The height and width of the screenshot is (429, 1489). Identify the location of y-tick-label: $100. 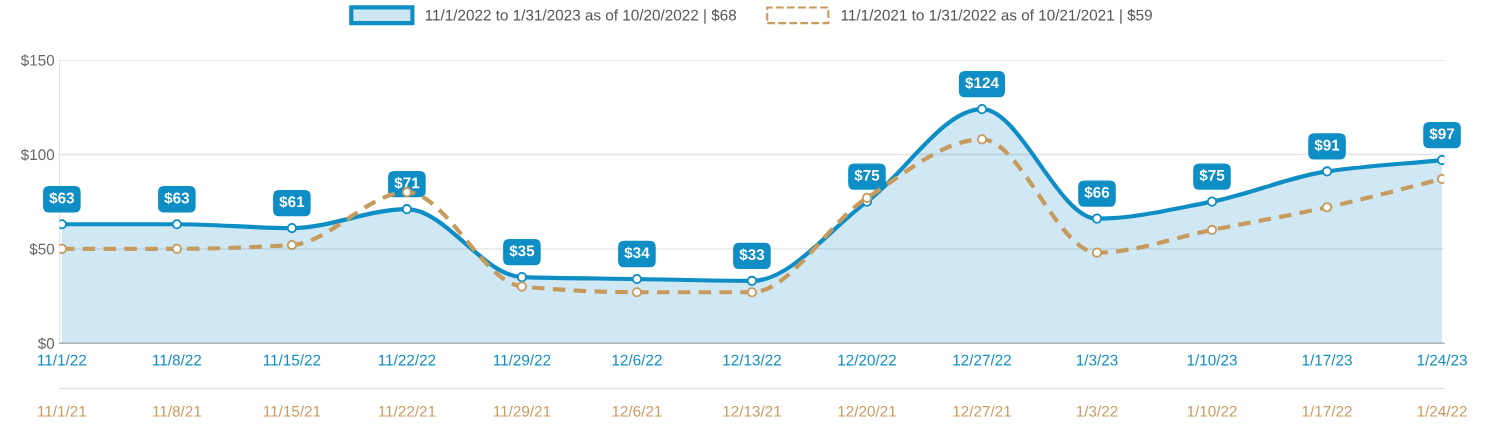
(37, 155).